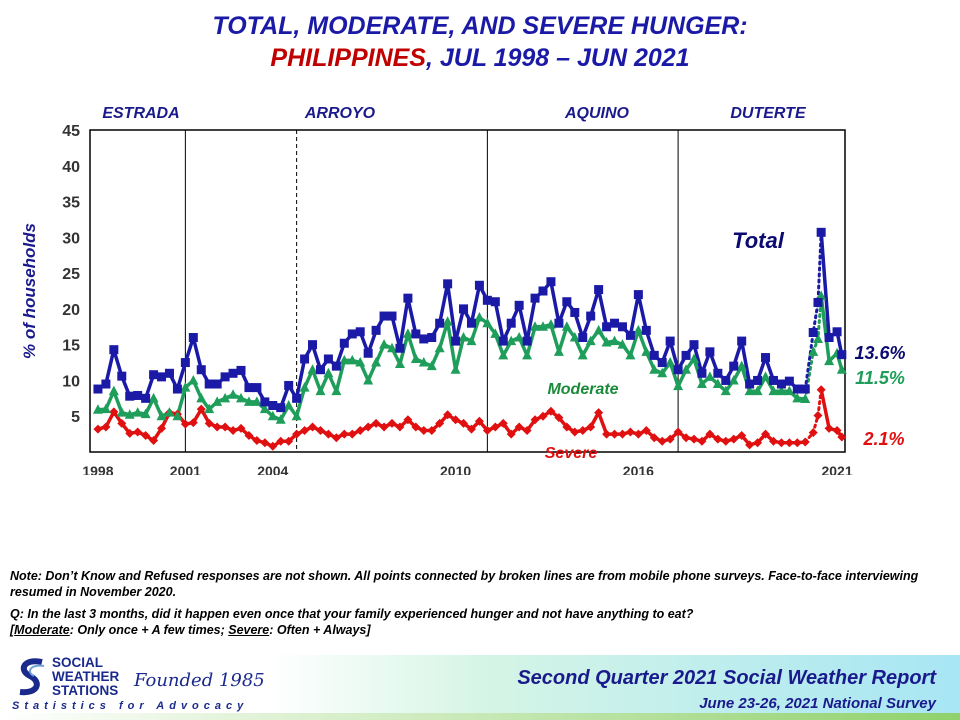 The image size is (960, 720). I want to click on admin-label: AQUINO, so click(597, 113).